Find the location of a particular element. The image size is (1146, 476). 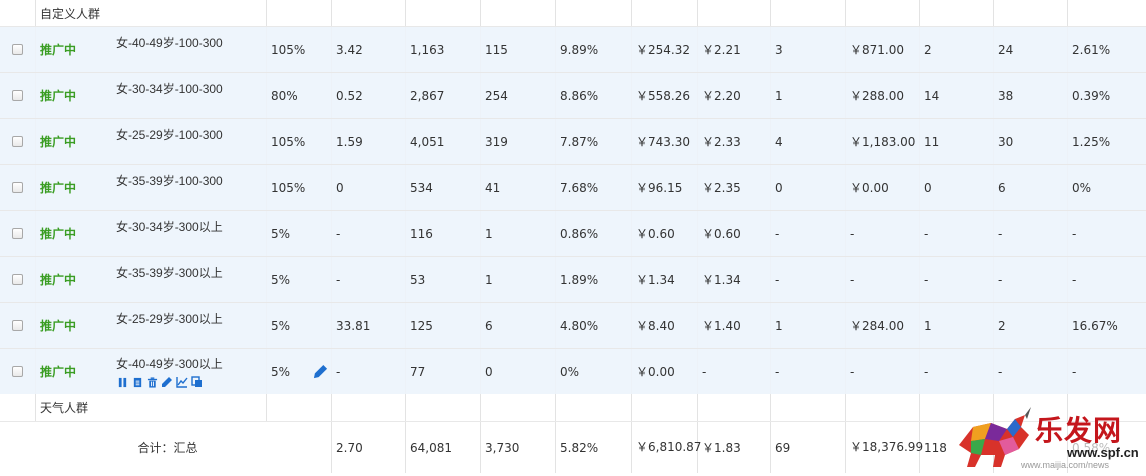

cell-c2: 1 is located at coordinates (808, 95).